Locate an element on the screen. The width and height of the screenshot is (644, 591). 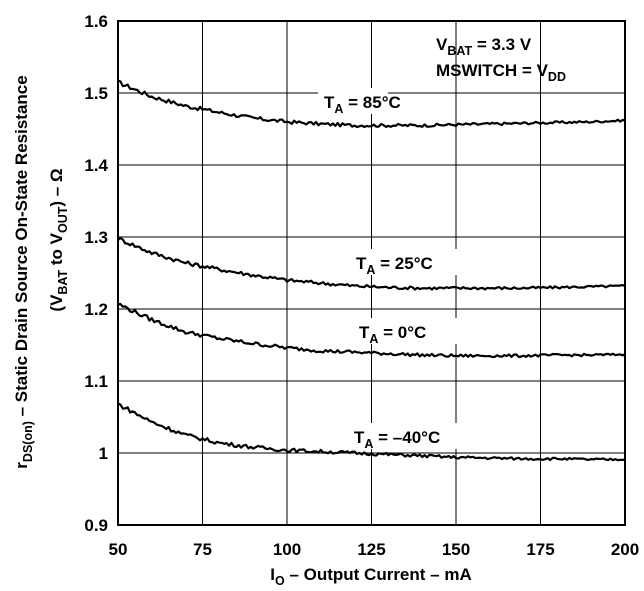
svg-text: TA = 85°C is located at coordinates (362, 104).